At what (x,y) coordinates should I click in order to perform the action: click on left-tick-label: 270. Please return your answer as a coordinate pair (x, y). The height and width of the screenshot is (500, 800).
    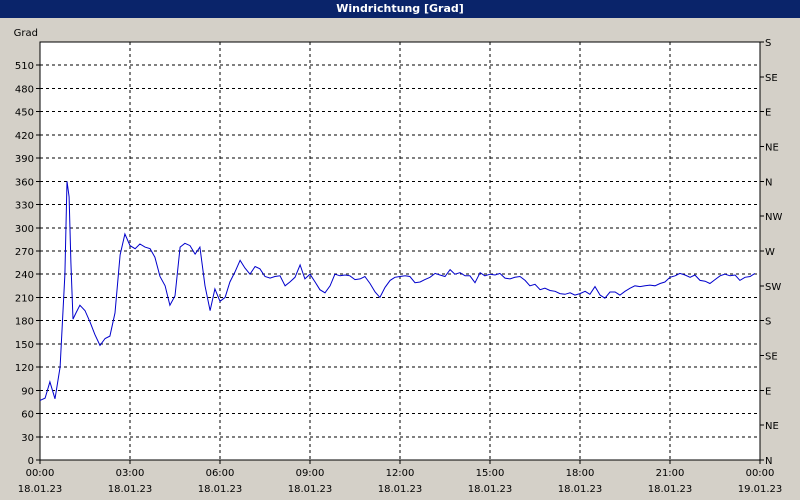
    Looking at the image, I should click on (24, 252).